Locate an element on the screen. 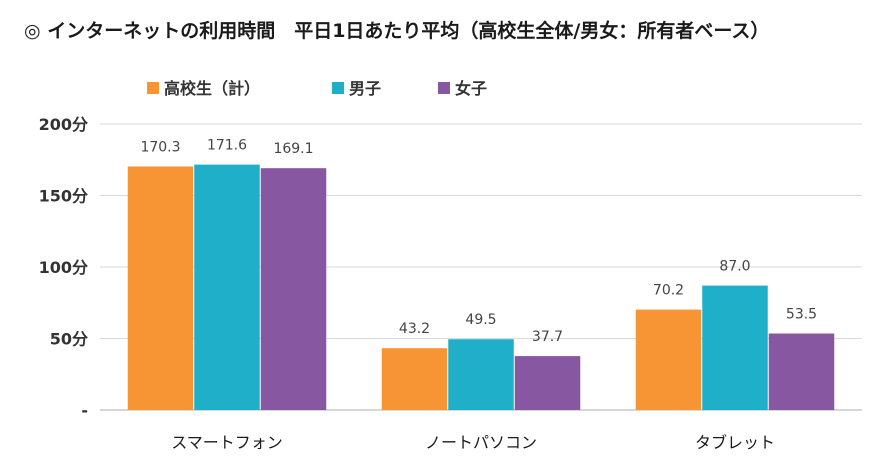  data-label-1-1: 170.3 is located at coordinates (160, 147).